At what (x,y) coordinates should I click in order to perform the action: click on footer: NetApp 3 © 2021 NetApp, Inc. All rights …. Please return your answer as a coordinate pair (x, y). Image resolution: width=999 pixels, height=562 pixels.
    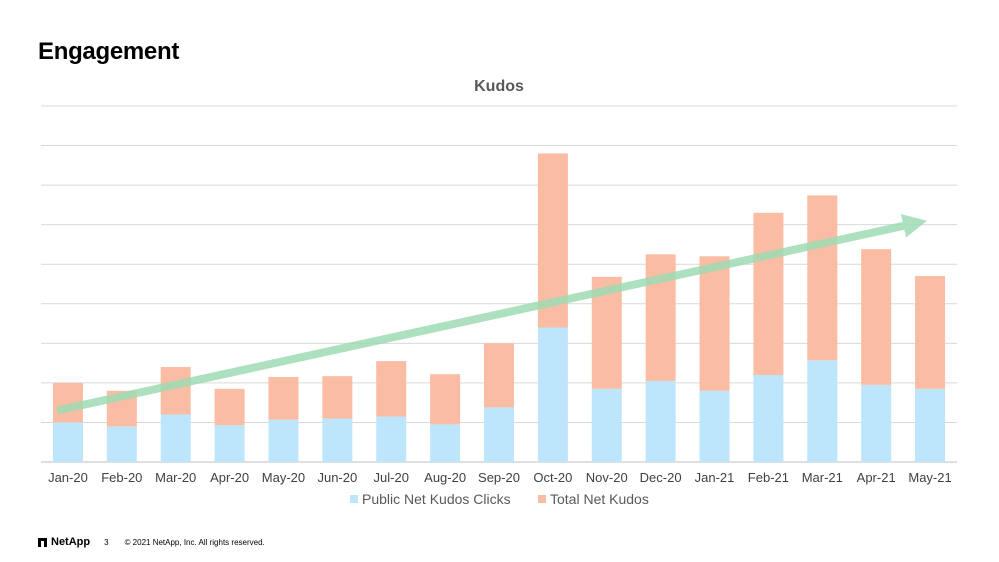
    Looking at the image, I should click on (151, 542).